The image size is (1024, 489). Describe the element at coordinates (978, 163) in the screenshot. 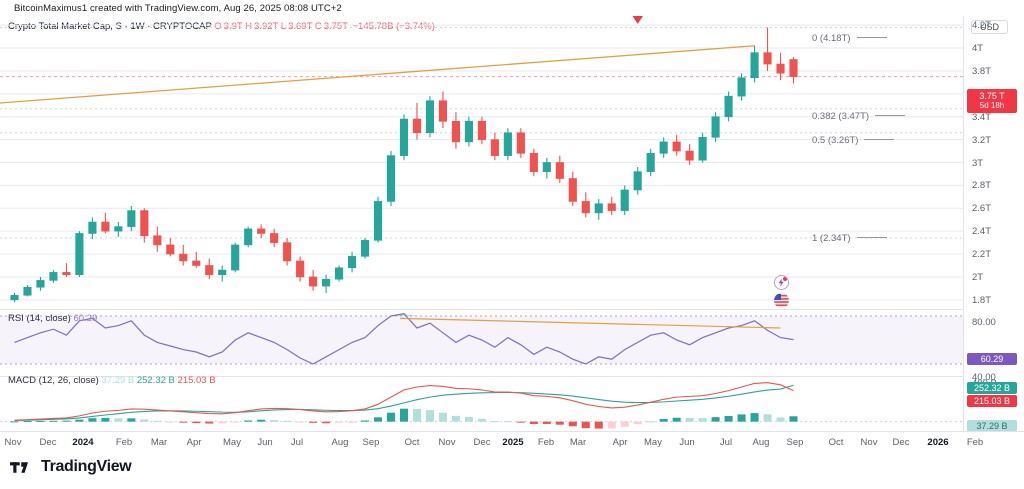

I see `price-tick: 3T` at that location.